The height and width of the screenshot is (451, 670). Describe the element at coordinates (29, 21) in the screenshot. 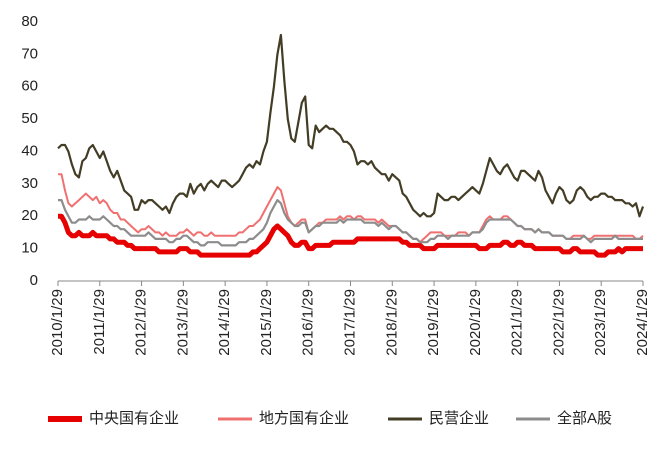

I see `y-tick-label: 80` at that location.